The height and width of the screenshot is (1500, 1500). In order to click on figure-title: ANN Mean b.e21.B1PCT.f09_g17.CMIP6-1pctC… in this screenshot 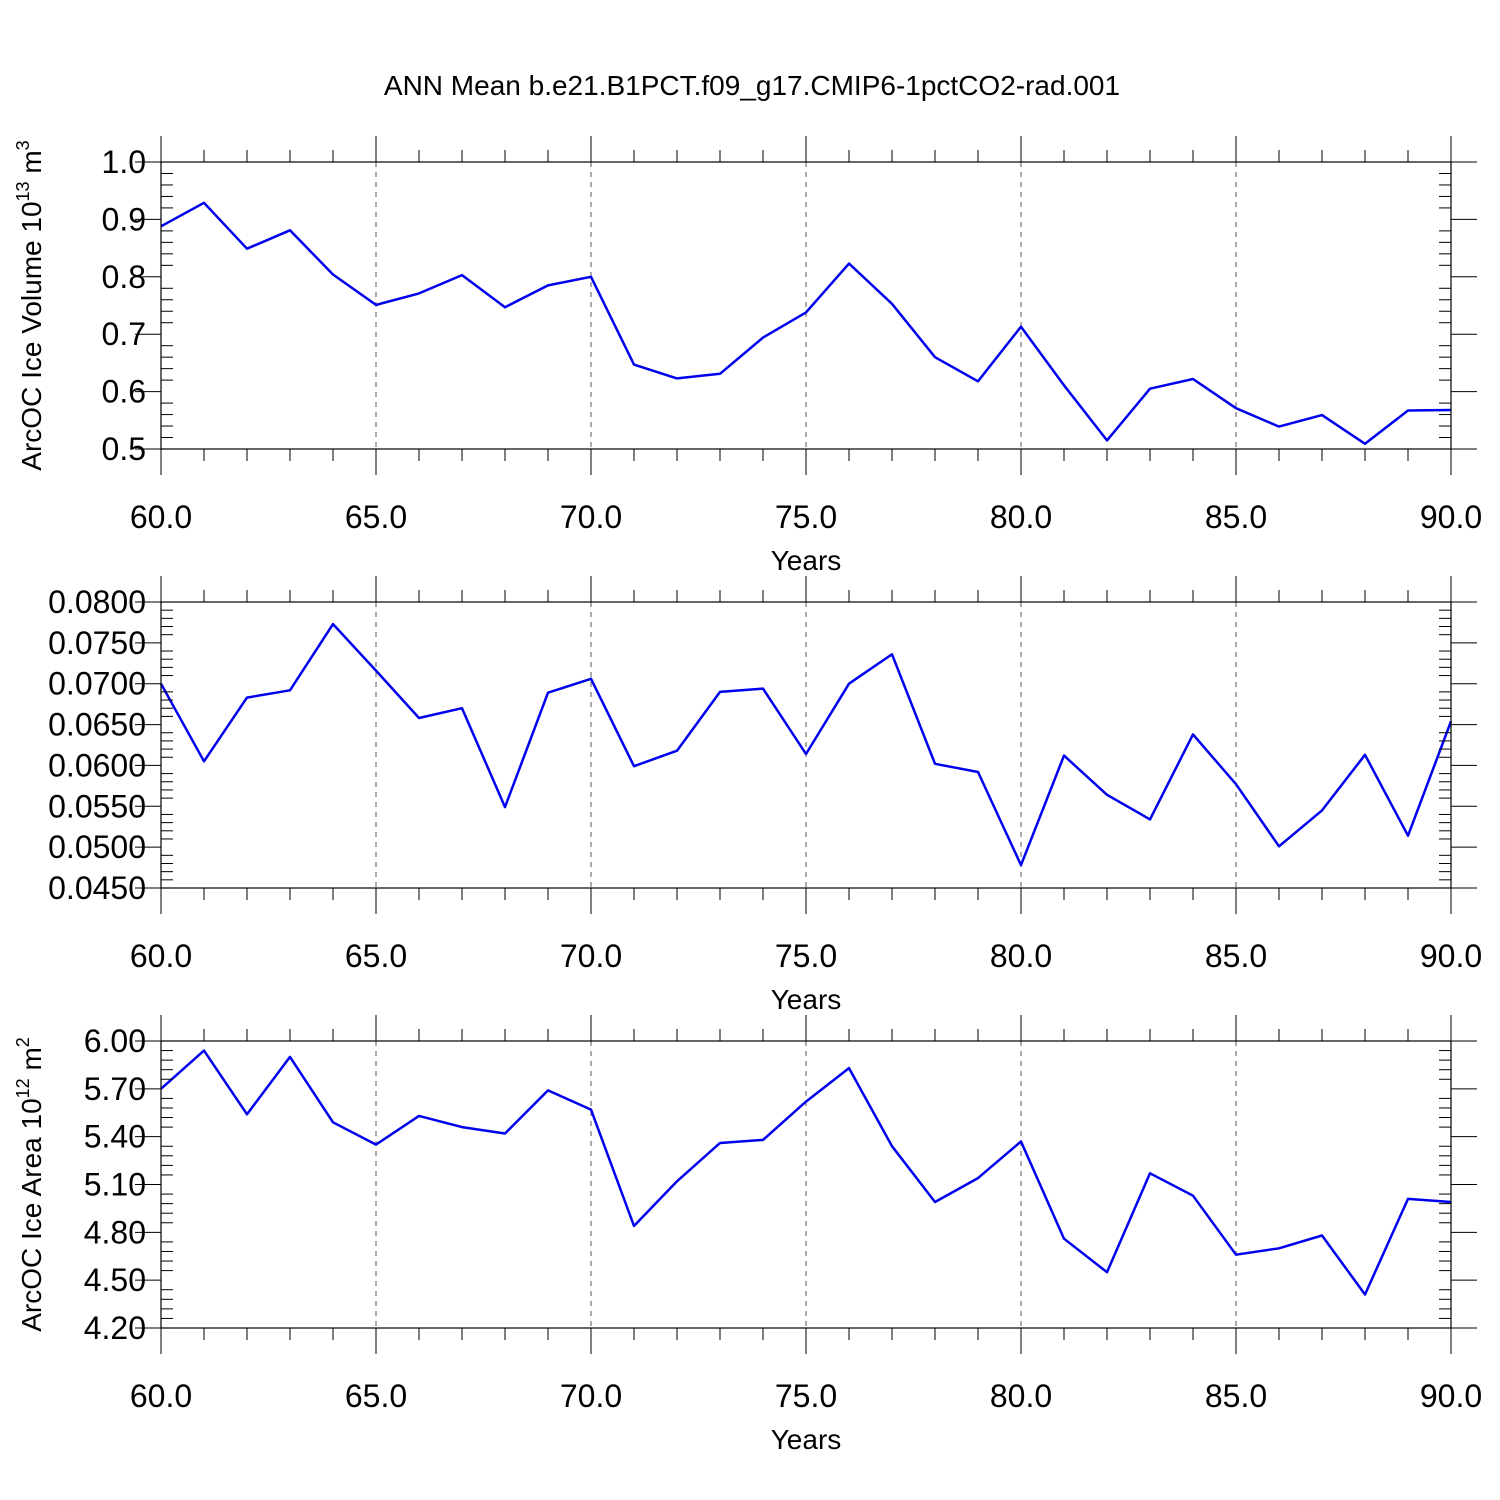, I will do `click(752, 85)`.